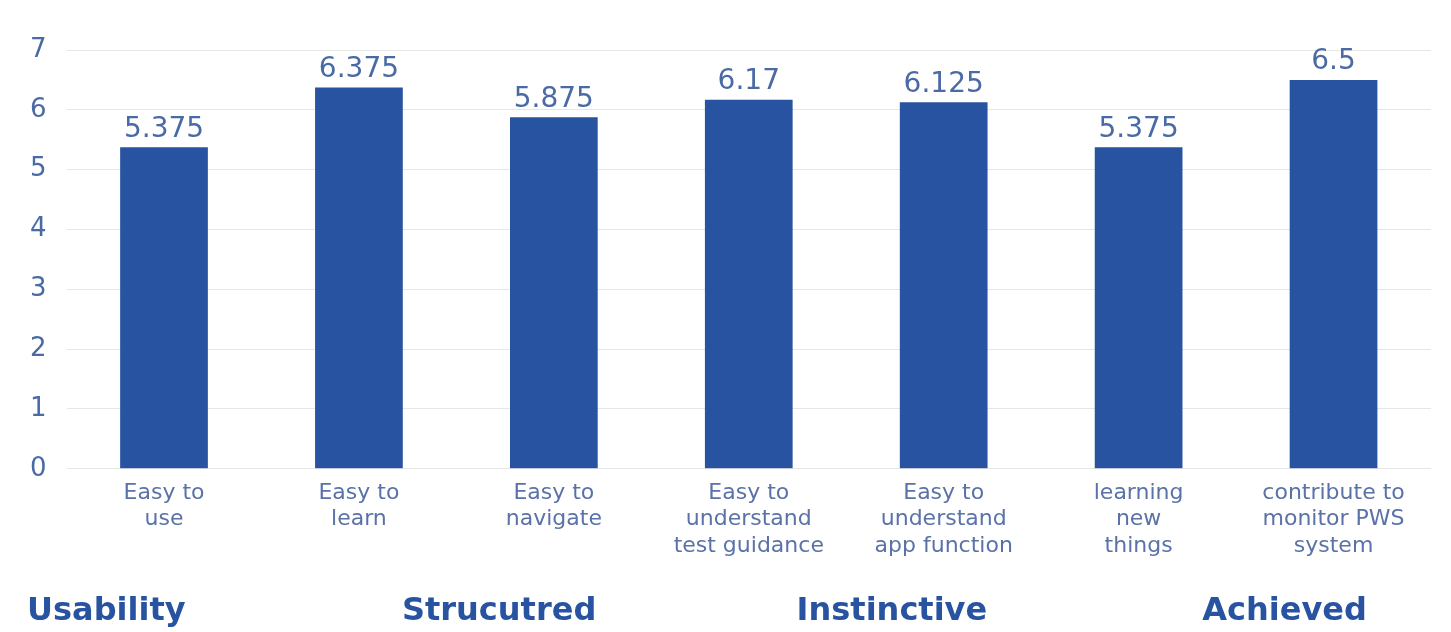  I want to click on x-tick-label: Easy to navigate, so click(553, 504).